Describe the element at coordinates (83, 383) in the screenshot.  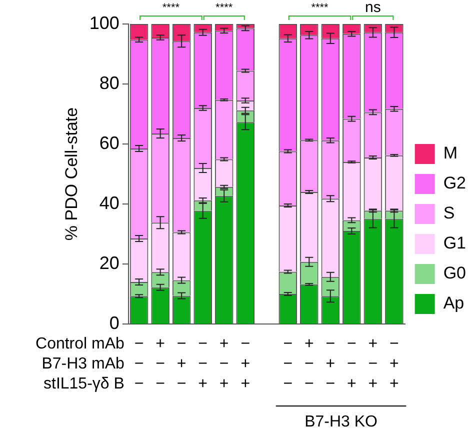
I see `text: stIL15-γδ B` at that location.